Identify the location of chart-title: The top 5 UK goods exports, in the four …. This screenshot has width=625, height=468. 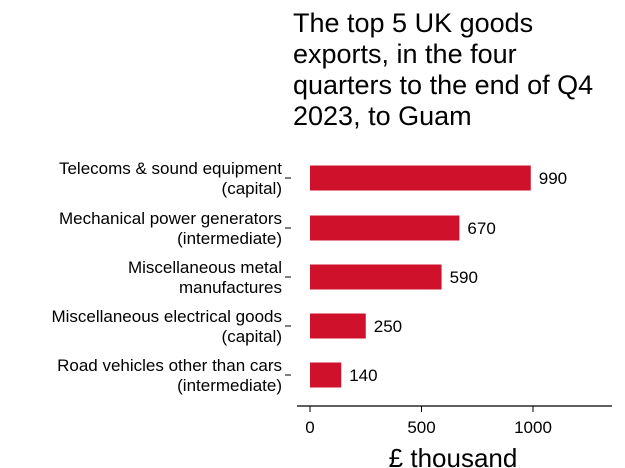
(443, 69).